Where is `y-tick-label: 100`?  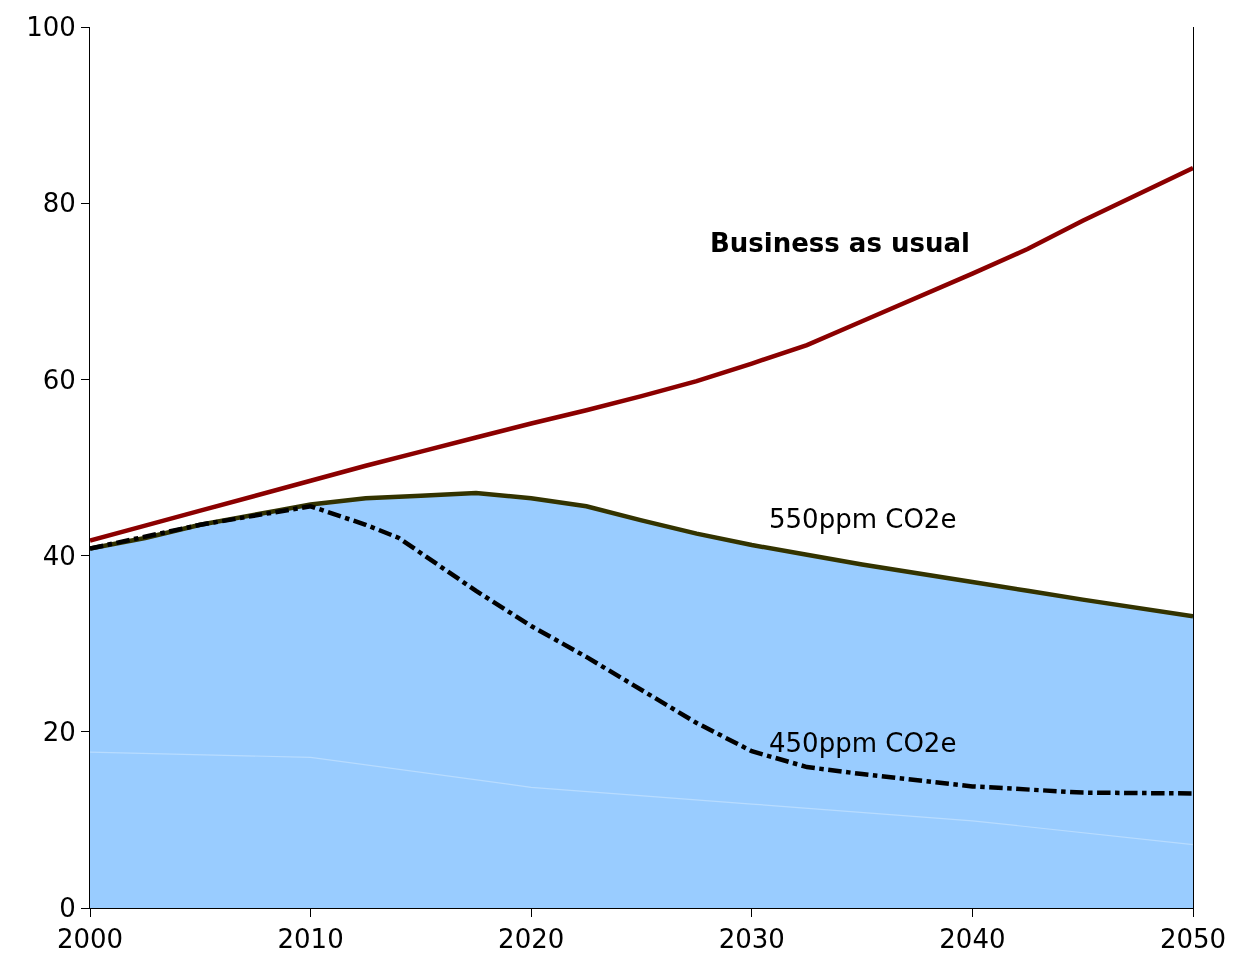
y-tick-label: 100 is located at coordinates (51, 27).